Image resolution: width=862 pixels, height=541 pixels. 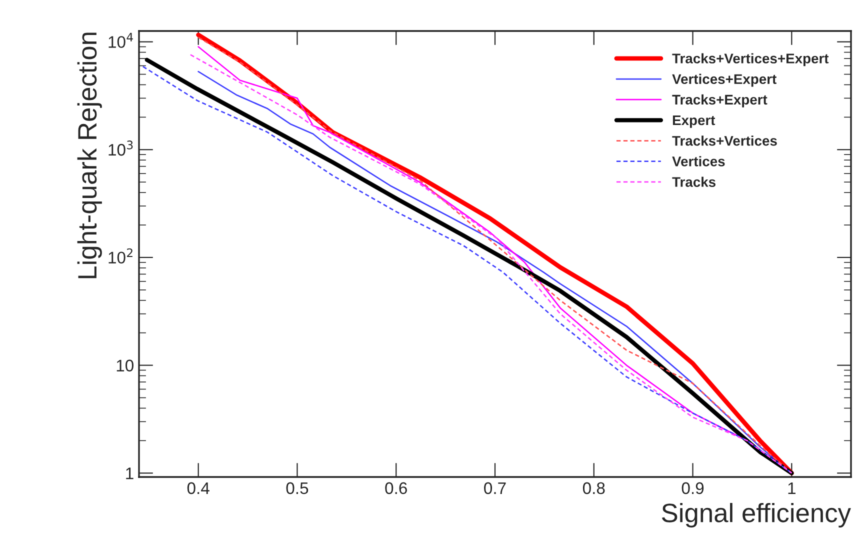 I want to click on legend-label: Tracks+Vertices+Expert, so click(x=750, y=59).